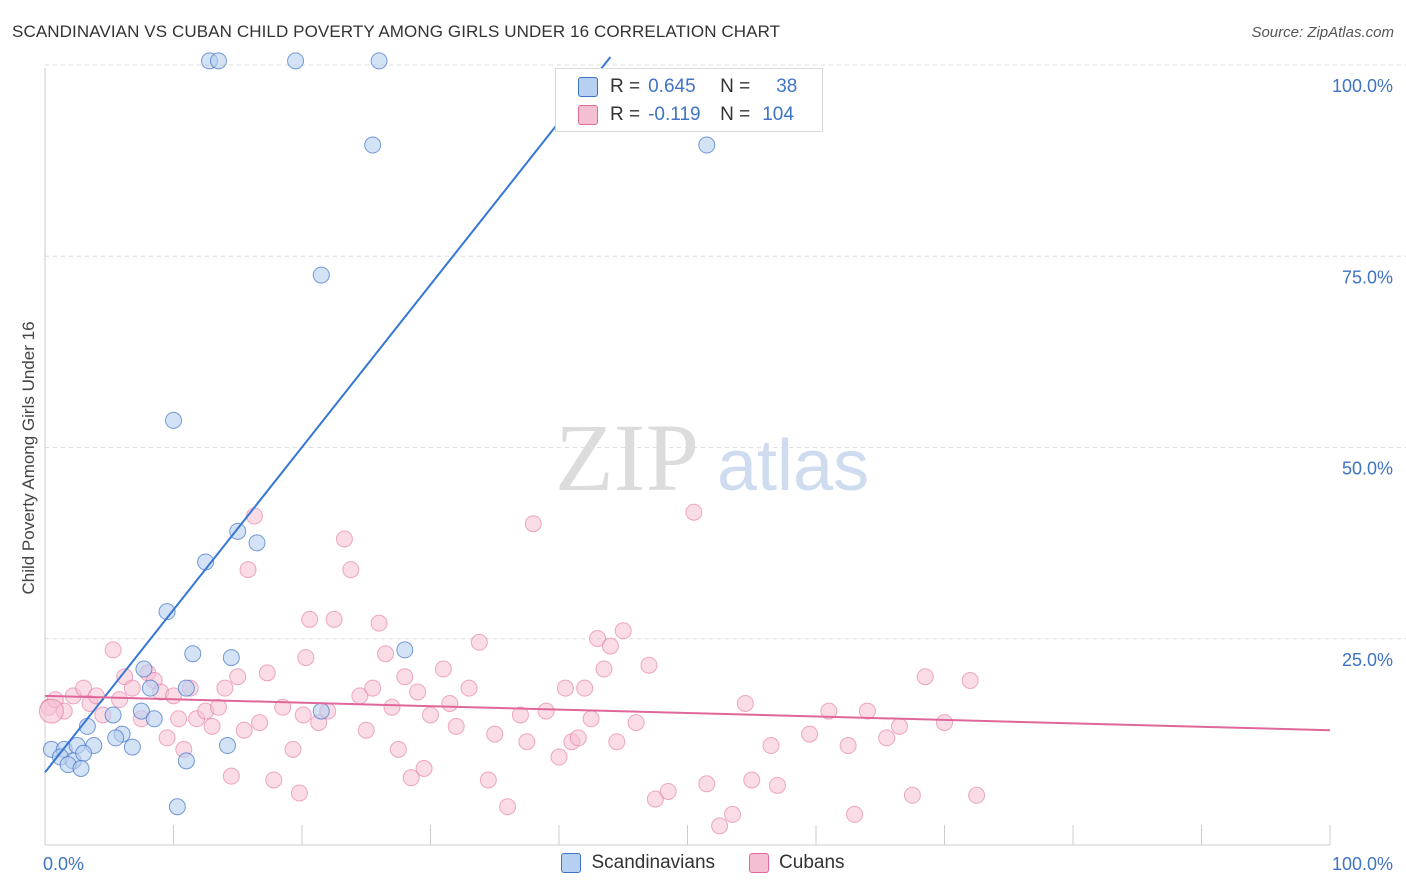  I want to click on watermark: ZIP atlas, so click(712, 457).